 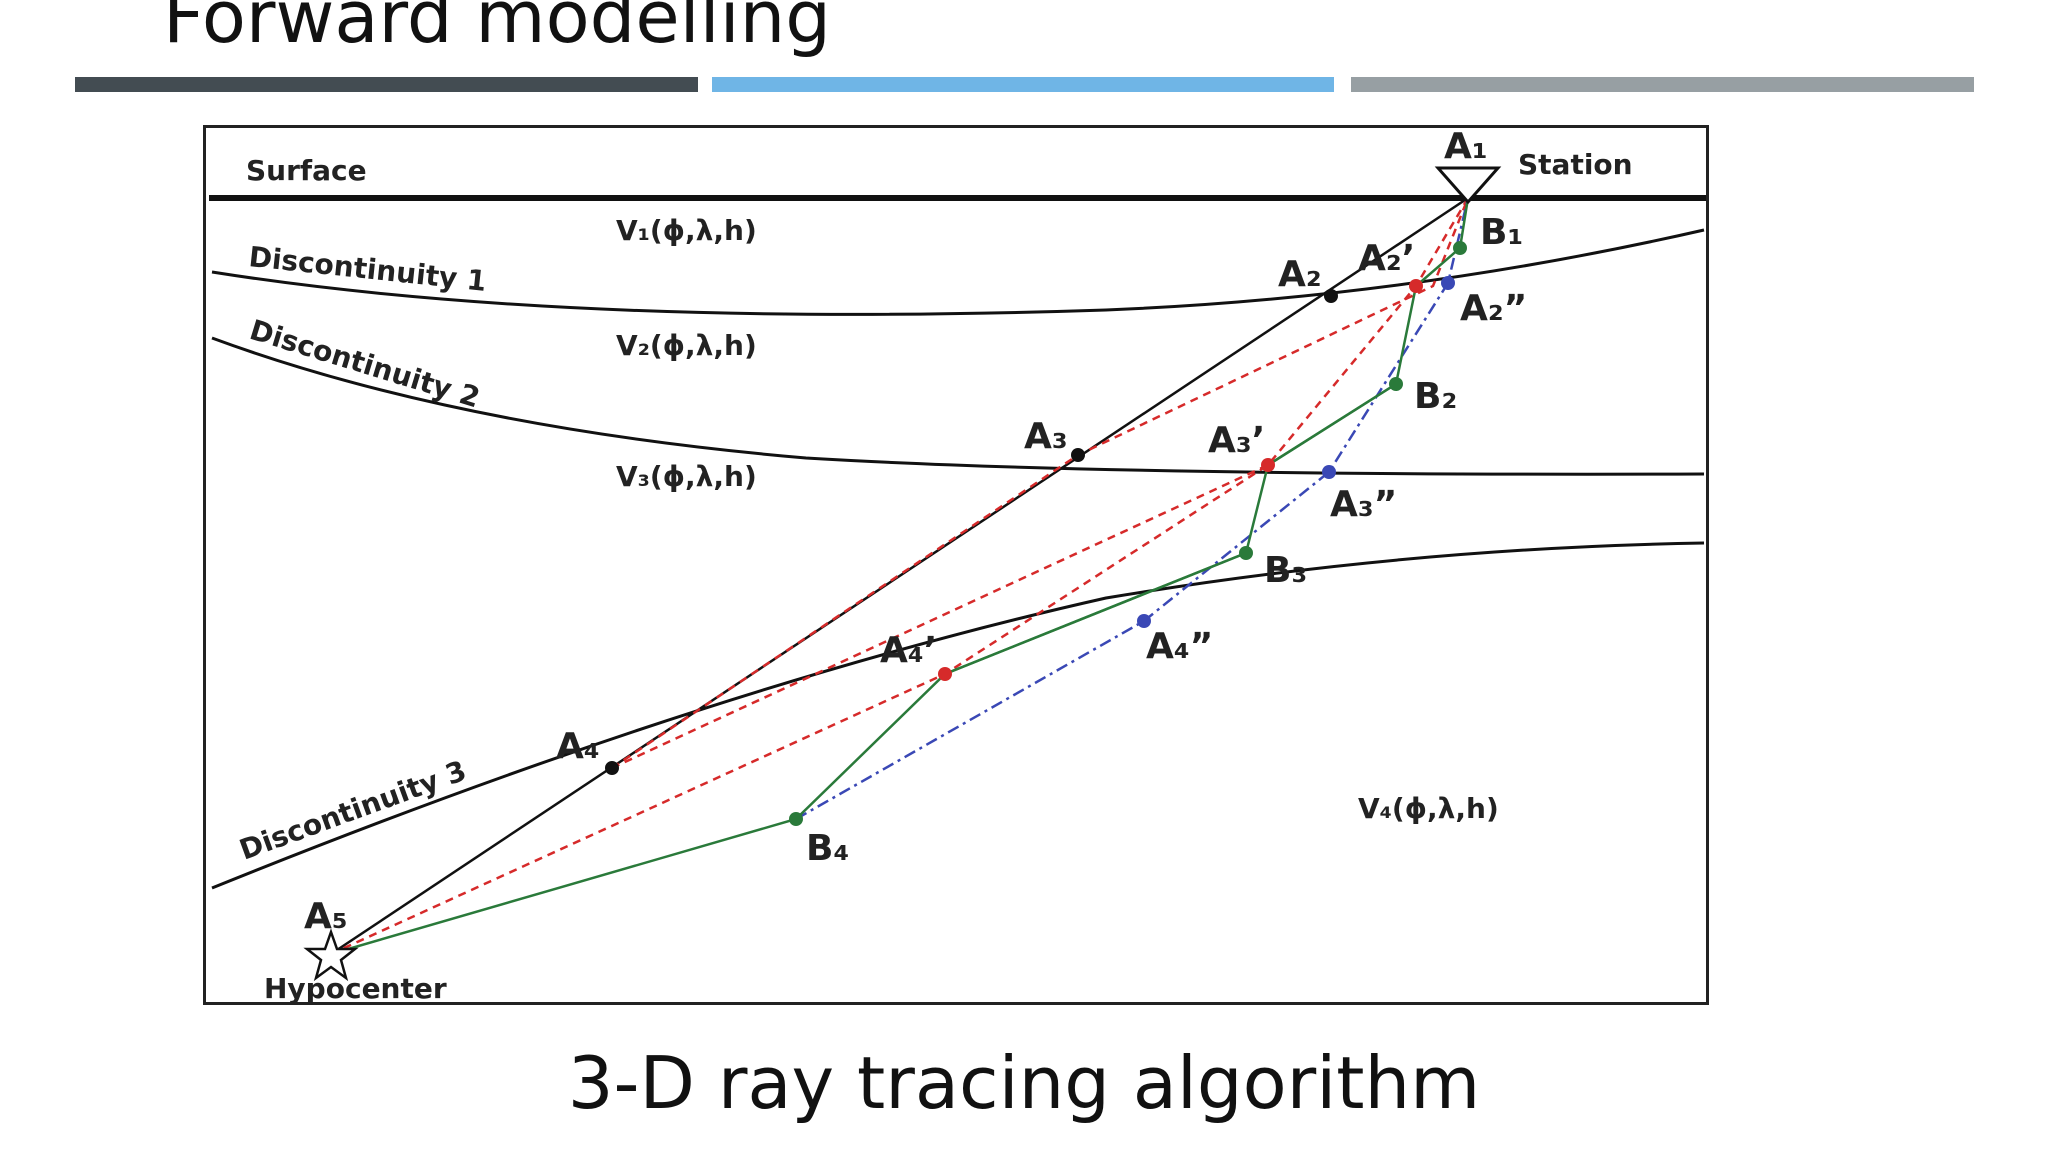 I want to click on label-A2pp: A₂”, so click(x=1493, y=308).